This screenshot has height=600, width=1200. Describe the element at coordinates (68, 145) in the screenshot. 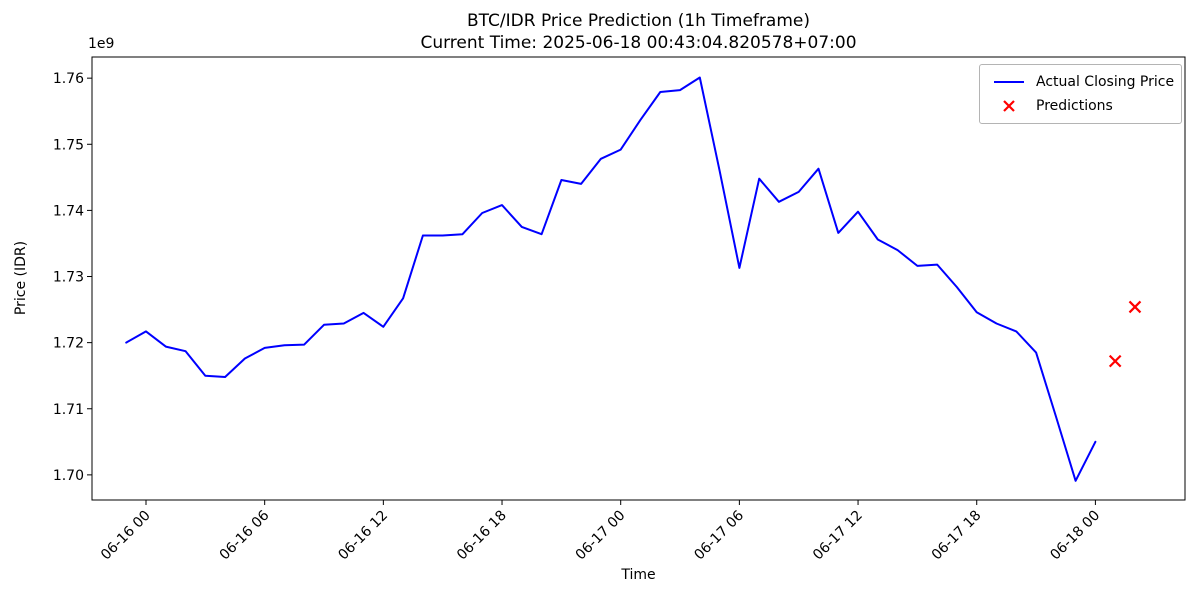

I see `y-tick-label: 1.75` at that location.